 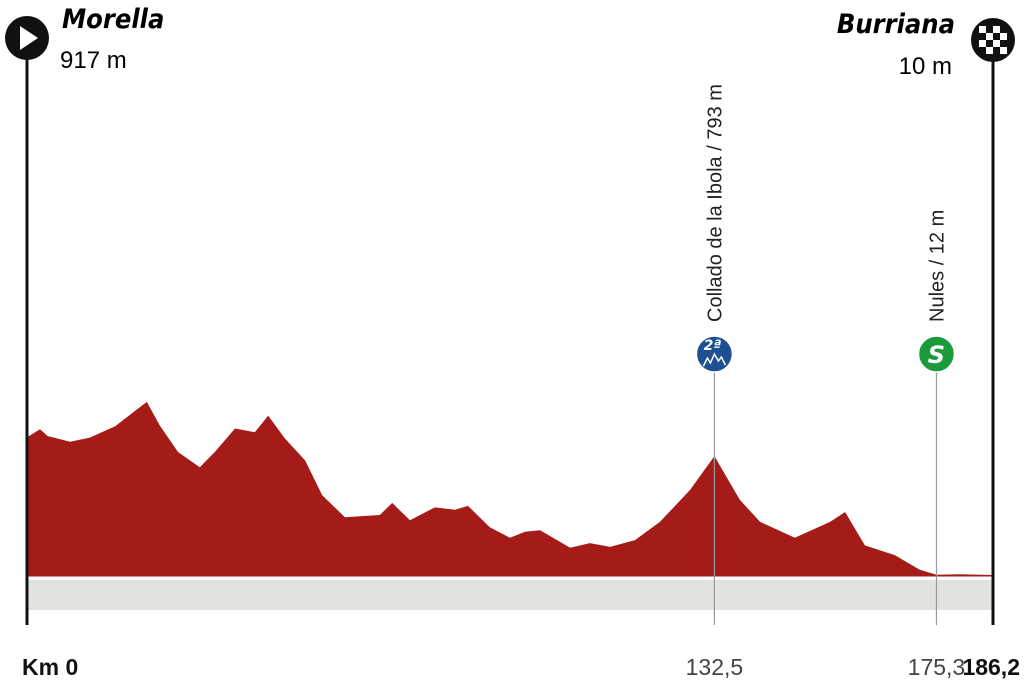 I want to click on sprint-badge-label: S, so click(x=936, y=355).